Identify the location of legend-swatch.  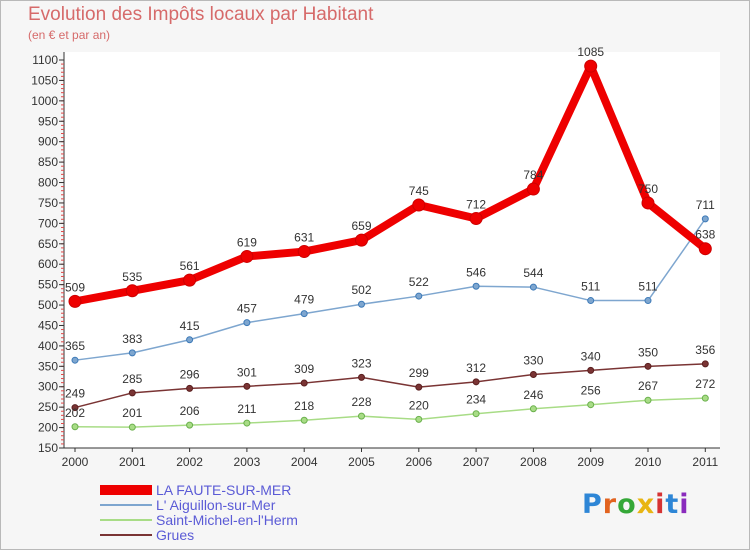
(126, 520).